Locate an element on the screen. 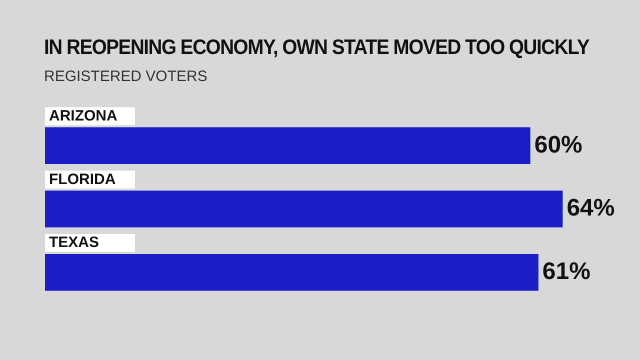 This screenshot has width=640, height=360. data-label: 60% is located at coordinates (558, 144).